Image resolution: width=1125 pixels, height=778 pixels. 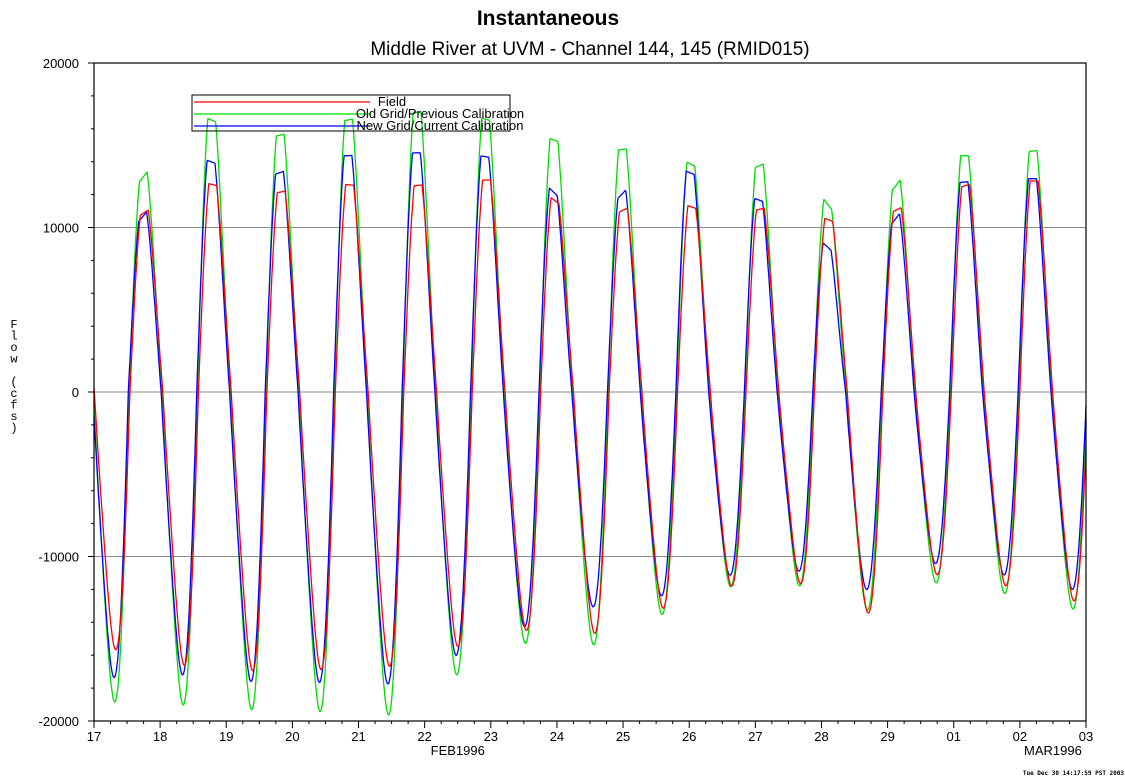 What do you see at coordinates (689, 736) in the screenshot?
I see `x-tick-label: 26` at bounding box center [689, 736].